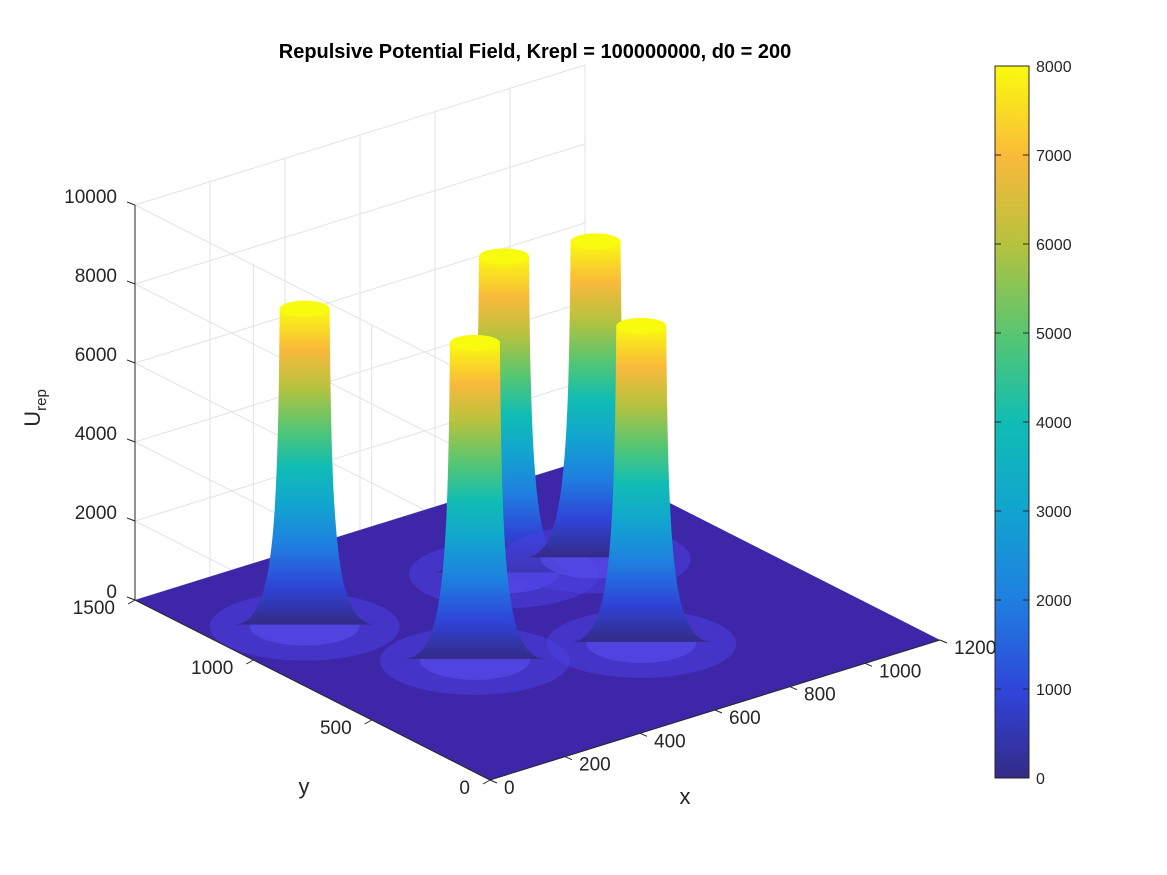 The height and width of the screenshot is (875, 1167). What do you see at coordinates (745, 718) in the screenshot?
I see `x-tick-label: 600` at bounding box center [745, 718].